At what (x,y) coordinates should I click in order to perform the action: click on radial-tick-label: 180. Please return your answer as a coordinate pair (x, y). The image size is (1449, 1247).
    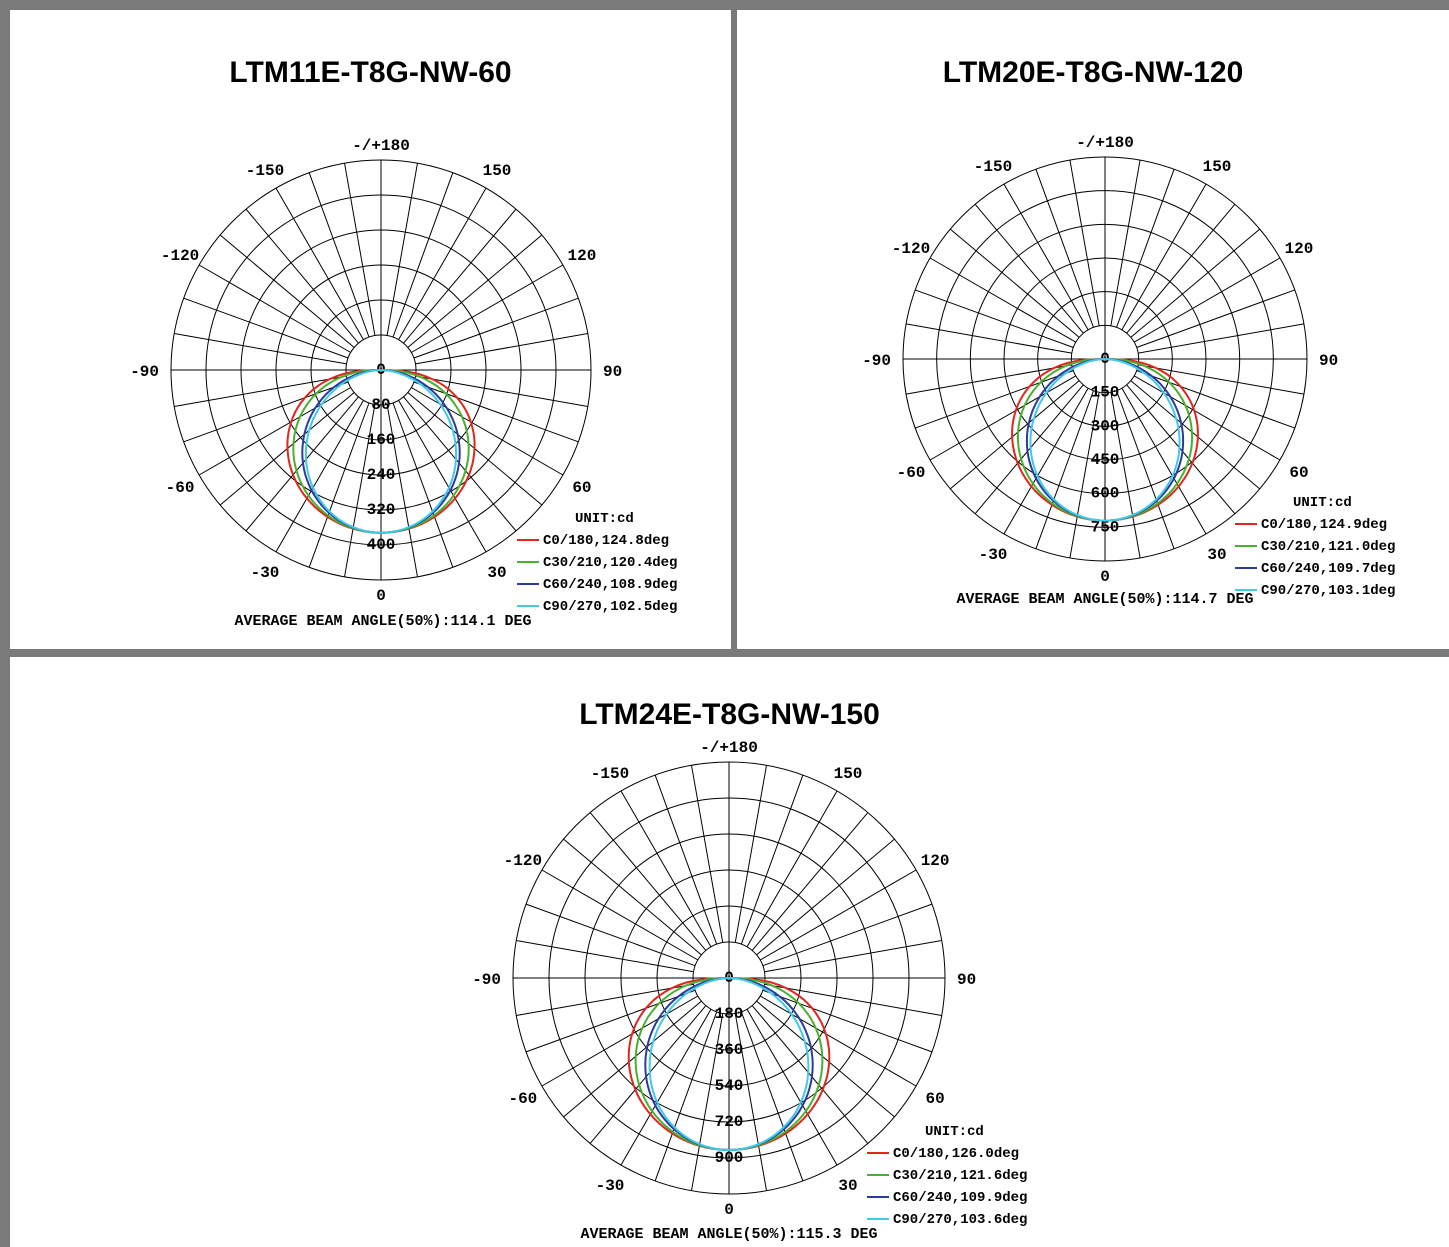
    Looking at the image, I should click on (729, 1014).